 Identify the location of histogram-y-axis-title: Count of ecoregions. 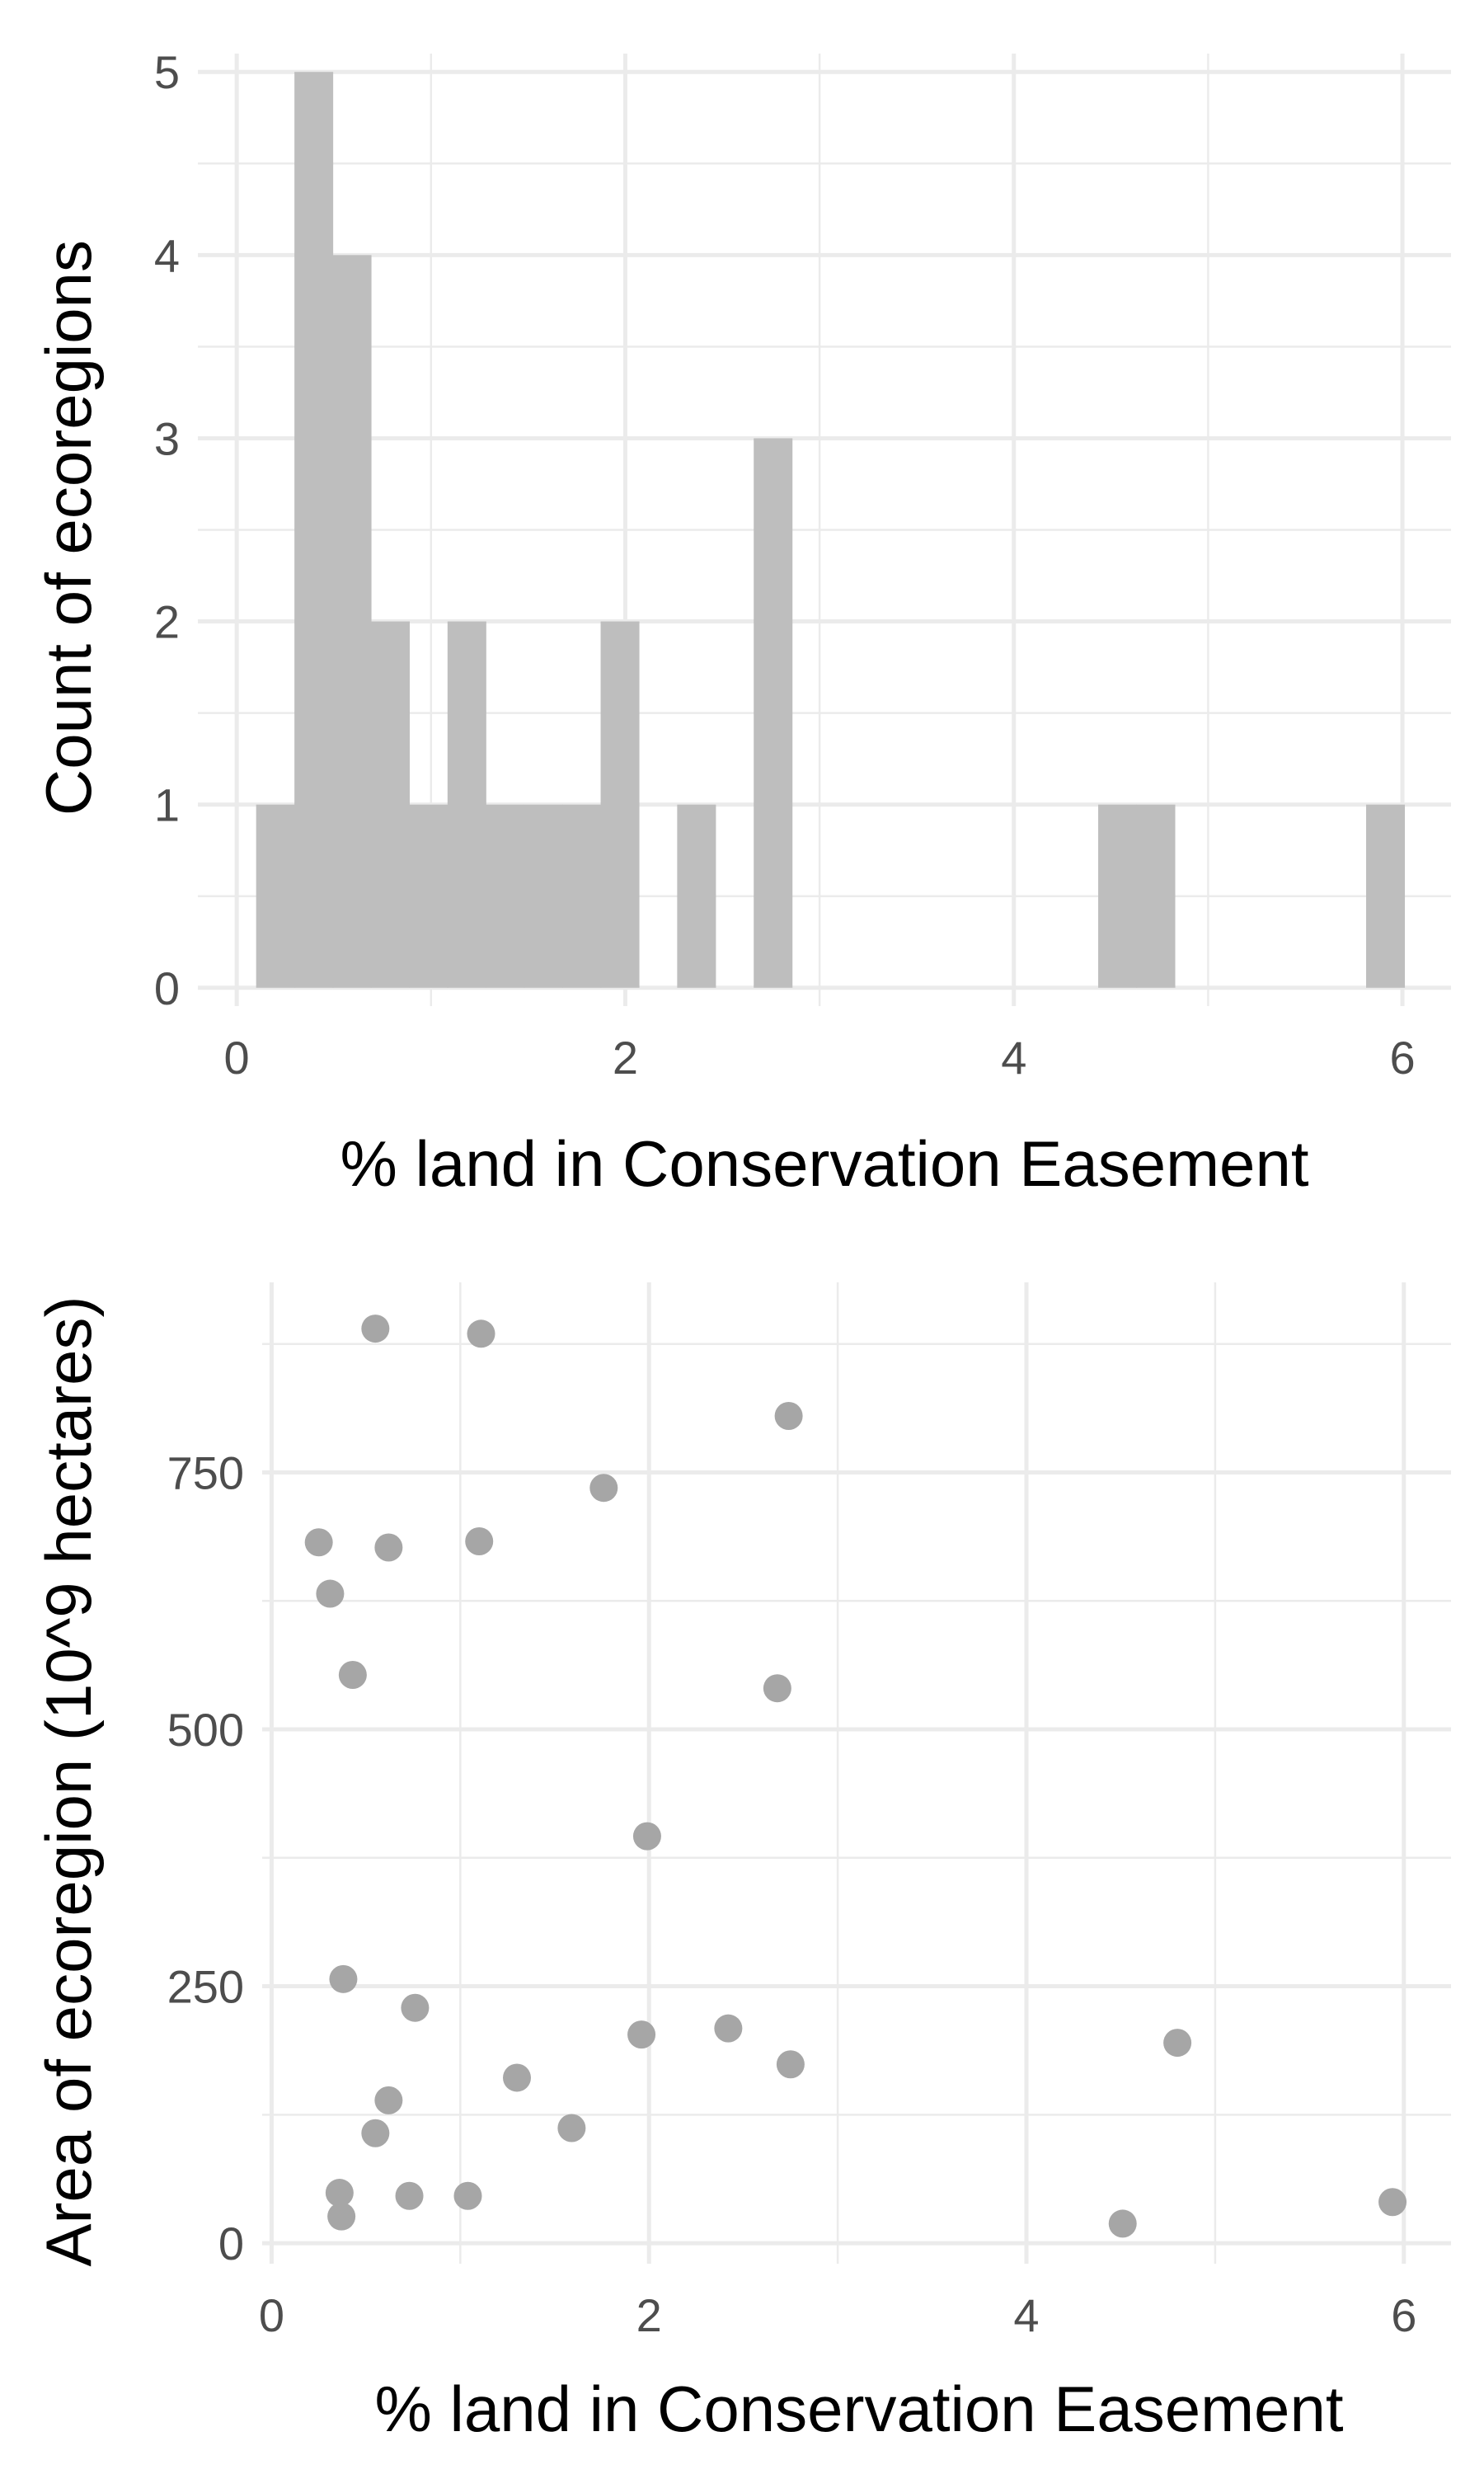
(68, 528).